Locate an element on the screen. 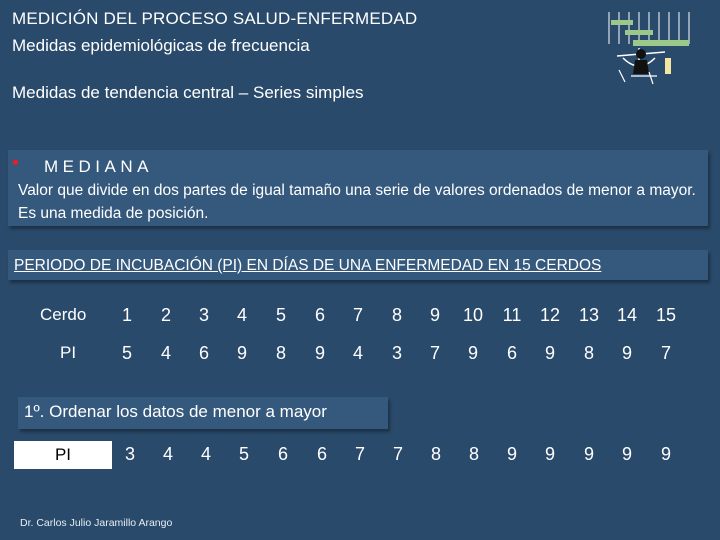 This screenshot has height=540, width=720. cerdo-cell: 7 is located at coordinates (357, 315).